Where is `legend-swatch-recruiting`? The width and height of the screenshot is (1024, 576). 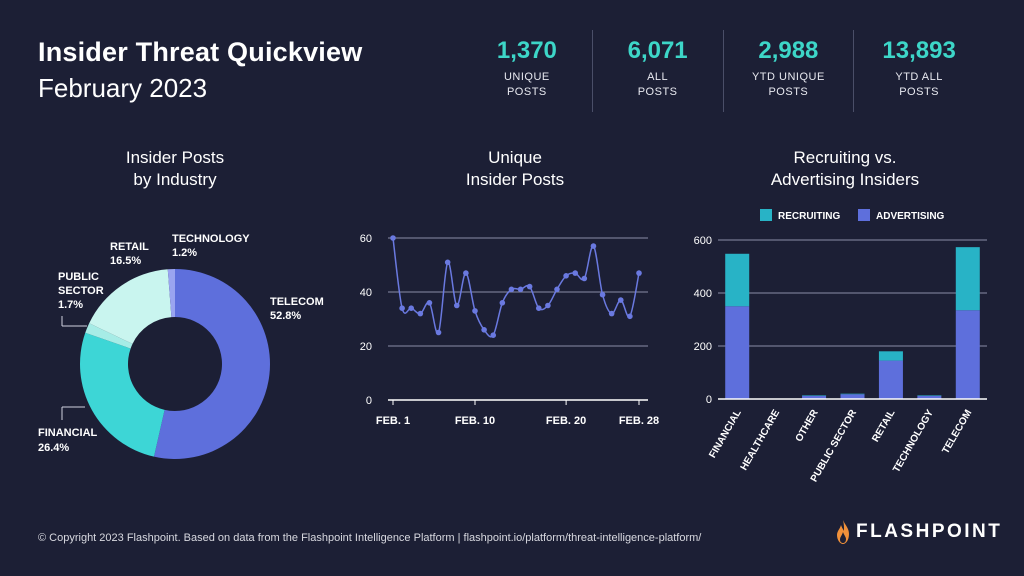
legend-swatch-recruiting is located at coordinates (766, 215).